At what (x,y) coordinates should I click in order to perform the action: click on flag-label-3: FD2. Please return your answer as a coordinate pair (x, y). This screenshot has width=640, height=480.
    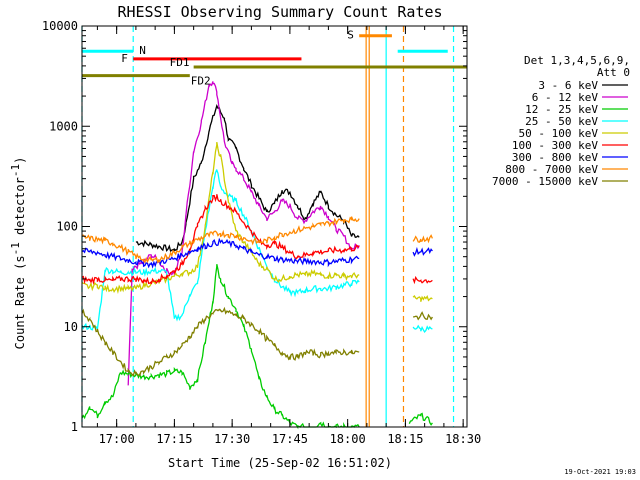
    Looking at the image, I should click on (201, 81).